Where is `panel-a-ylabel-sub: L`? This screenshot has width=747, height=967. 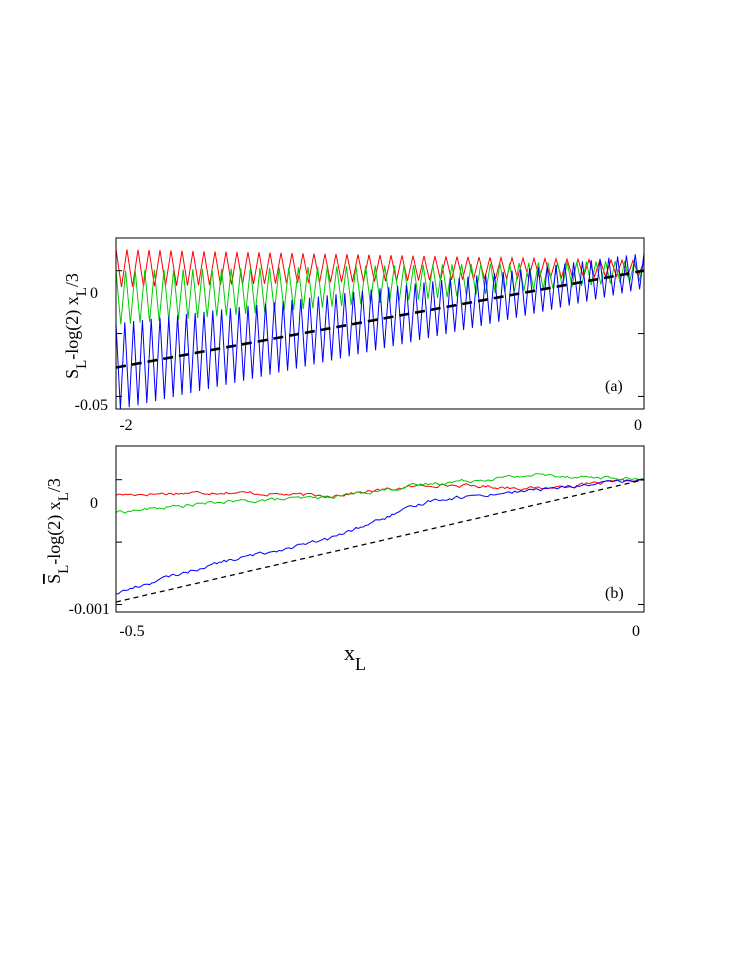 panel-a-ylabel-sub: L is located at coordinates (82, 364).